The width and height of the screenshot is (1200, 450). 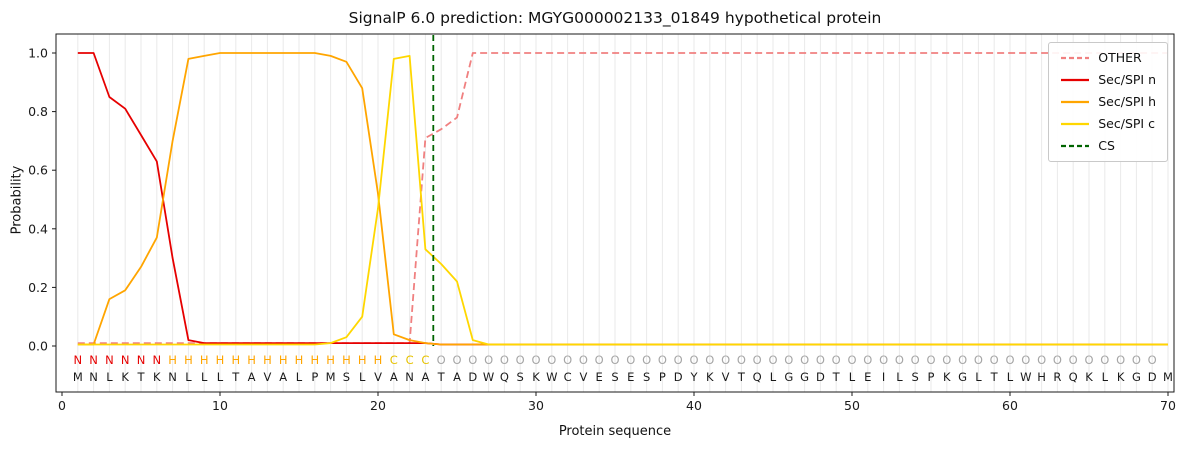 What do you see at coordinates (1057, 377) in the screenshot?
I see `sequence-letter: R` at bounding box center [1057, 377].